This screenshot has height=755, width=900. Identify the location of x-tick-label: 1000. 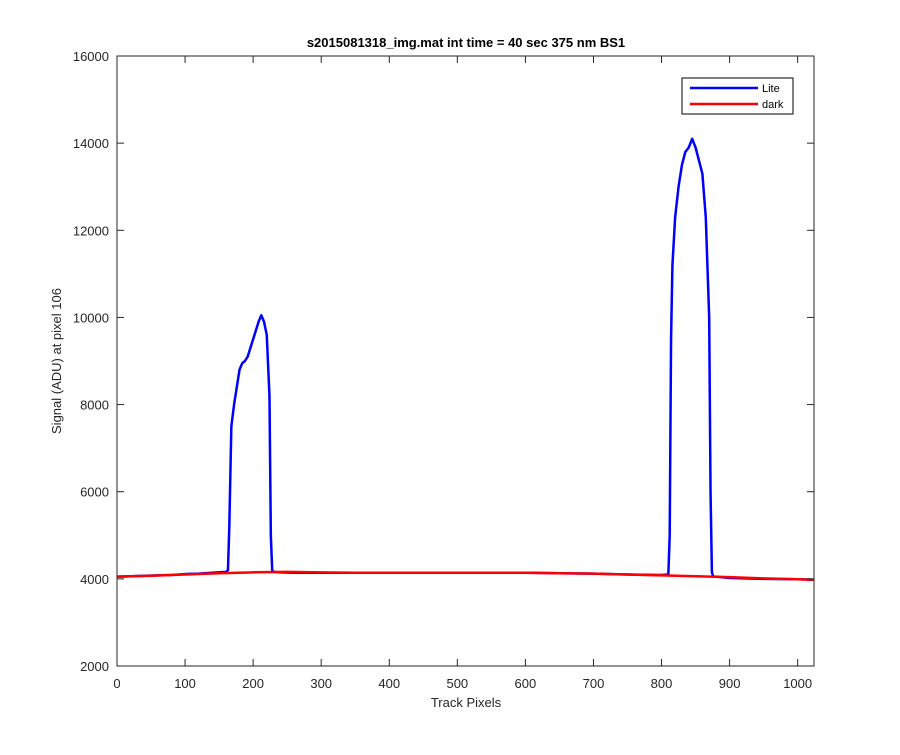
(797, 683).